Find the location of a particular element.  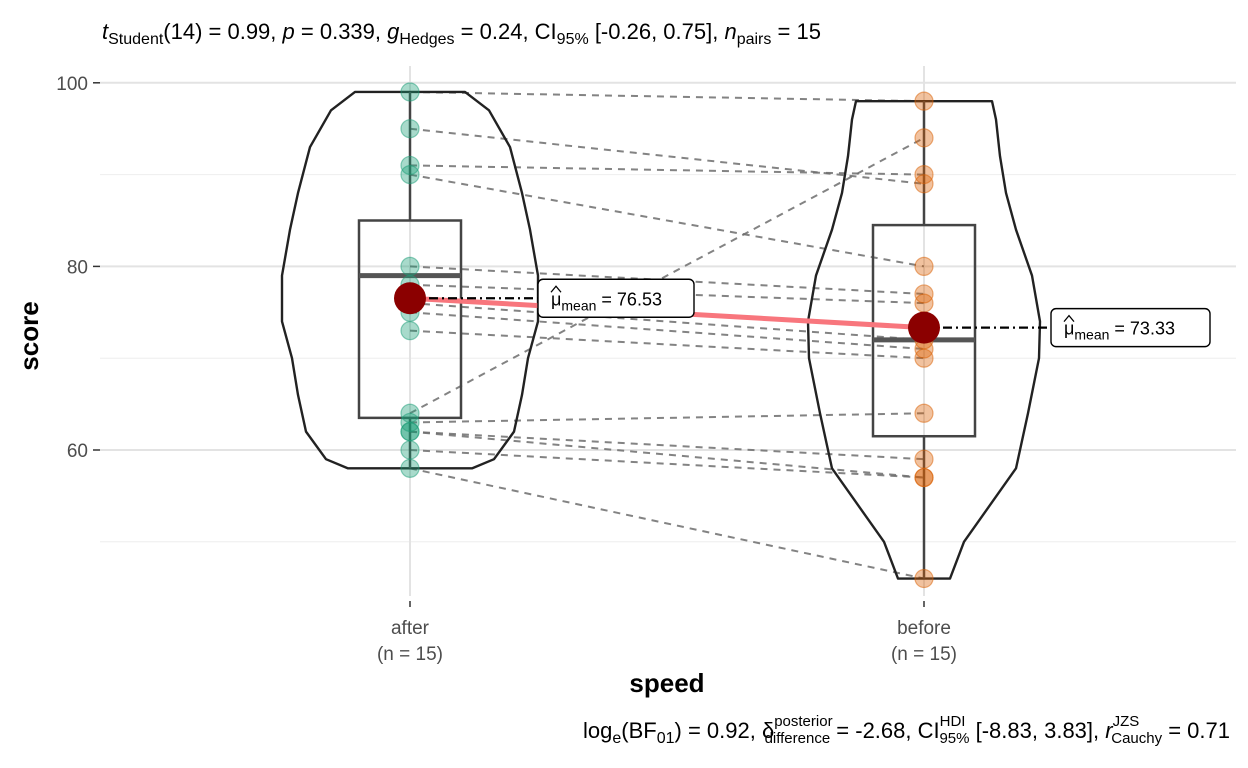

y-axis: 60 80 100 is located at coordinates (78, 268).